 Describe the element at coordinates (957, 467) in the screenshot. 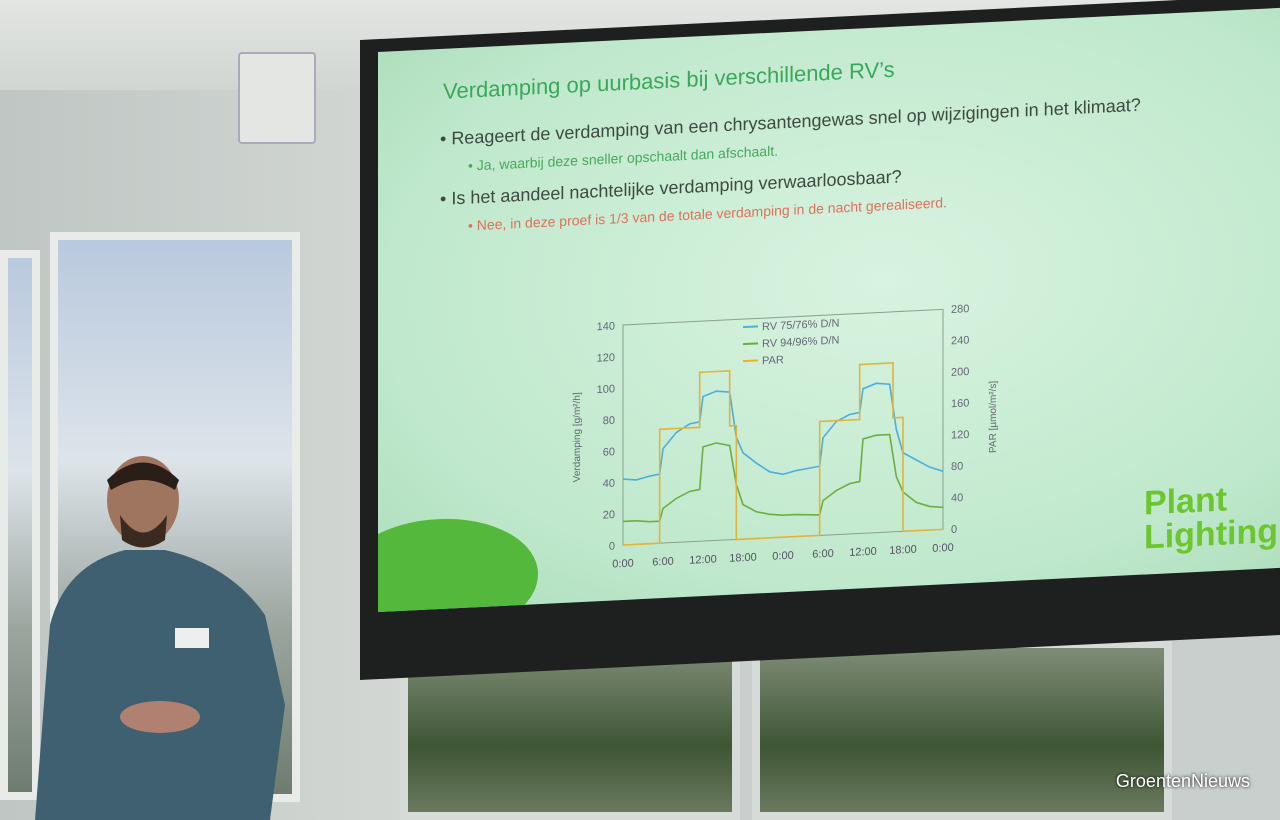

I see `y2-tick-label: 80` at that location.